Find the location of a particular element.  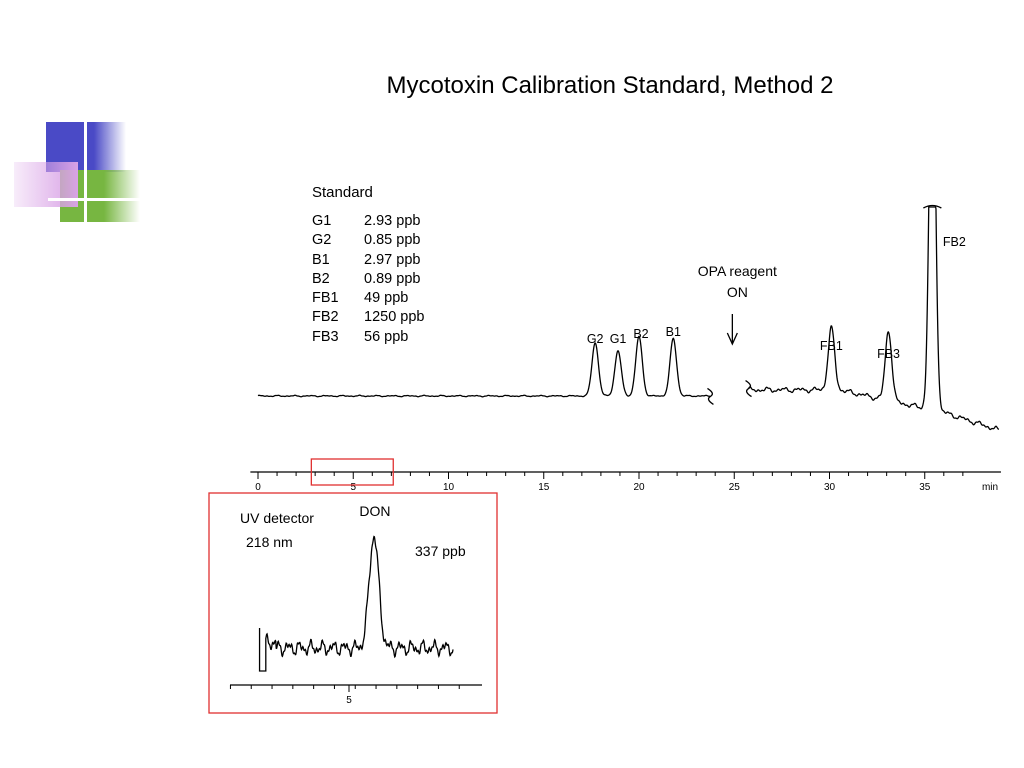

decor-white-hline is located at coordinates (94, 199).